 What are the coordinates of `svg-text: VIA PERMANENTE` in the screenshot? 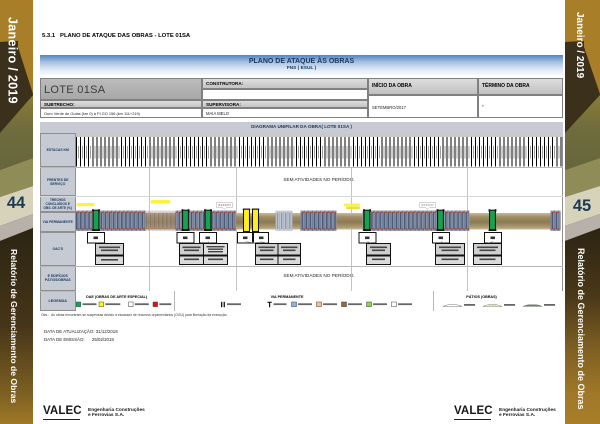 It's located at (286, 297).